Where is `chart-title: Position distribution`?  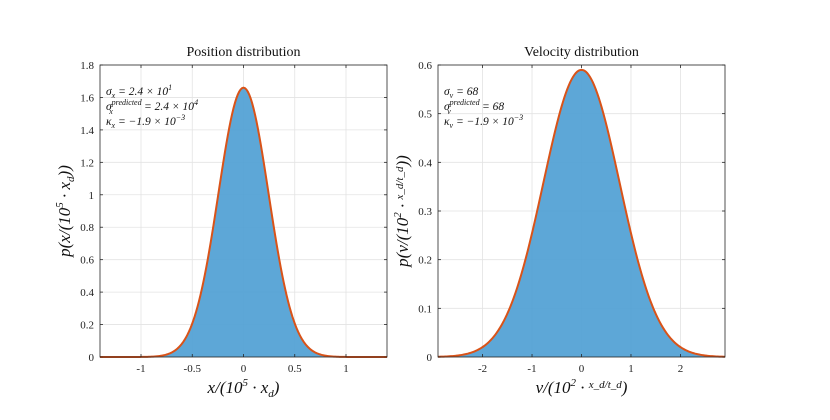 chart-title: Position distribution is located at coordinates (244, 52).